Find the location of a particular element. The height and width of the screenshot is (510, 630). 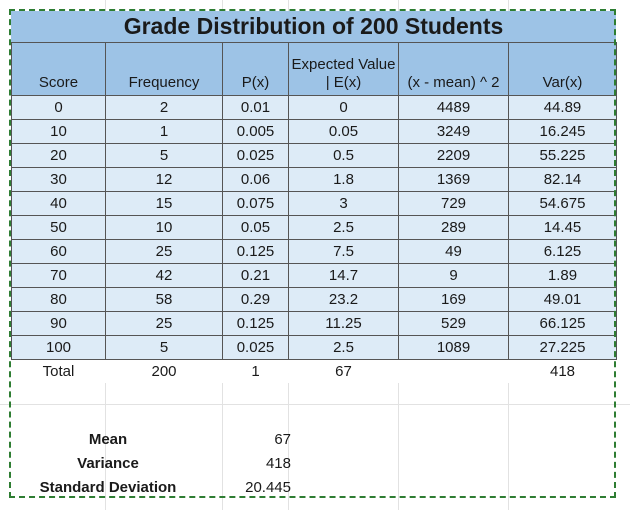

total-cell-score: Total is located at coordinates (58, 371).